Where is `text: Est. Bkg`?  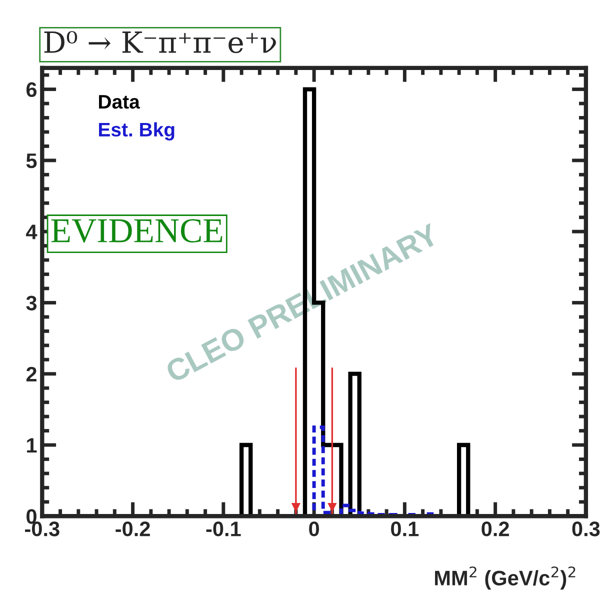
text: Est. Bkg is located at coordinates (136, 131).